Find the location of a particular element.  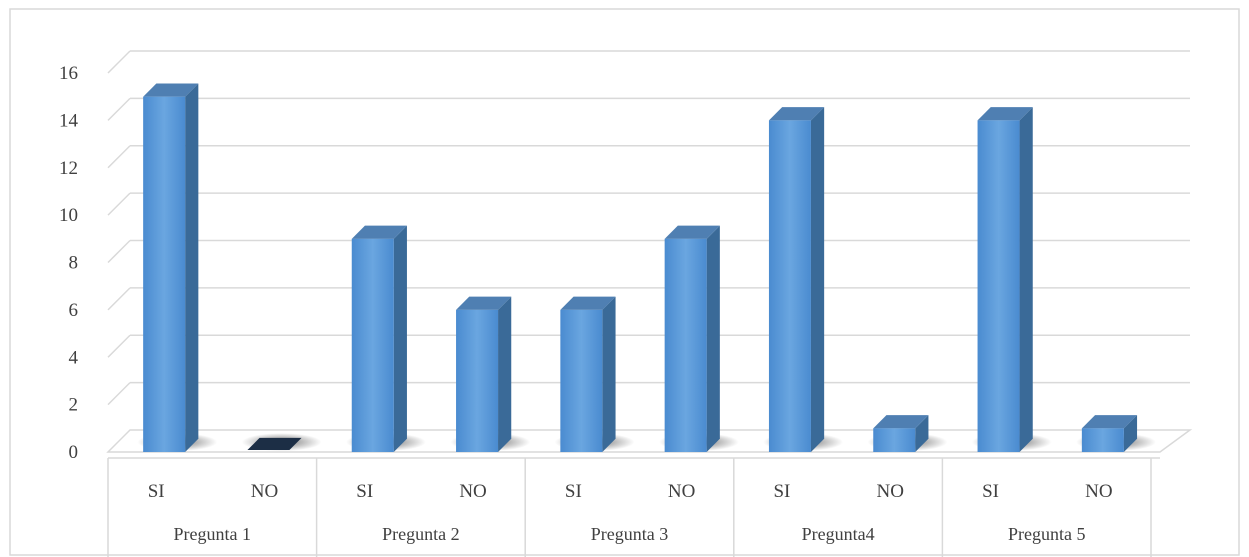

y-tick-label: 0 is located at coordinates (74, 452).